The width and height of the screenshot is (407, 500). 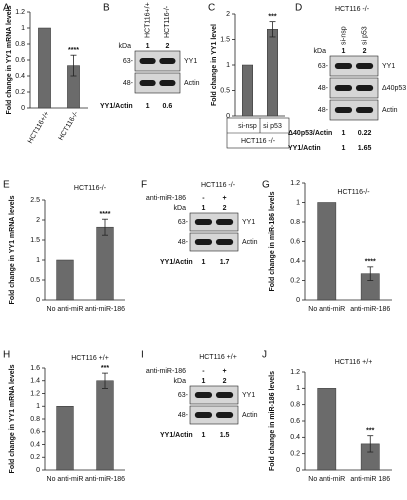 I want to click on panel-letter: G, so click(x=266, y=185).